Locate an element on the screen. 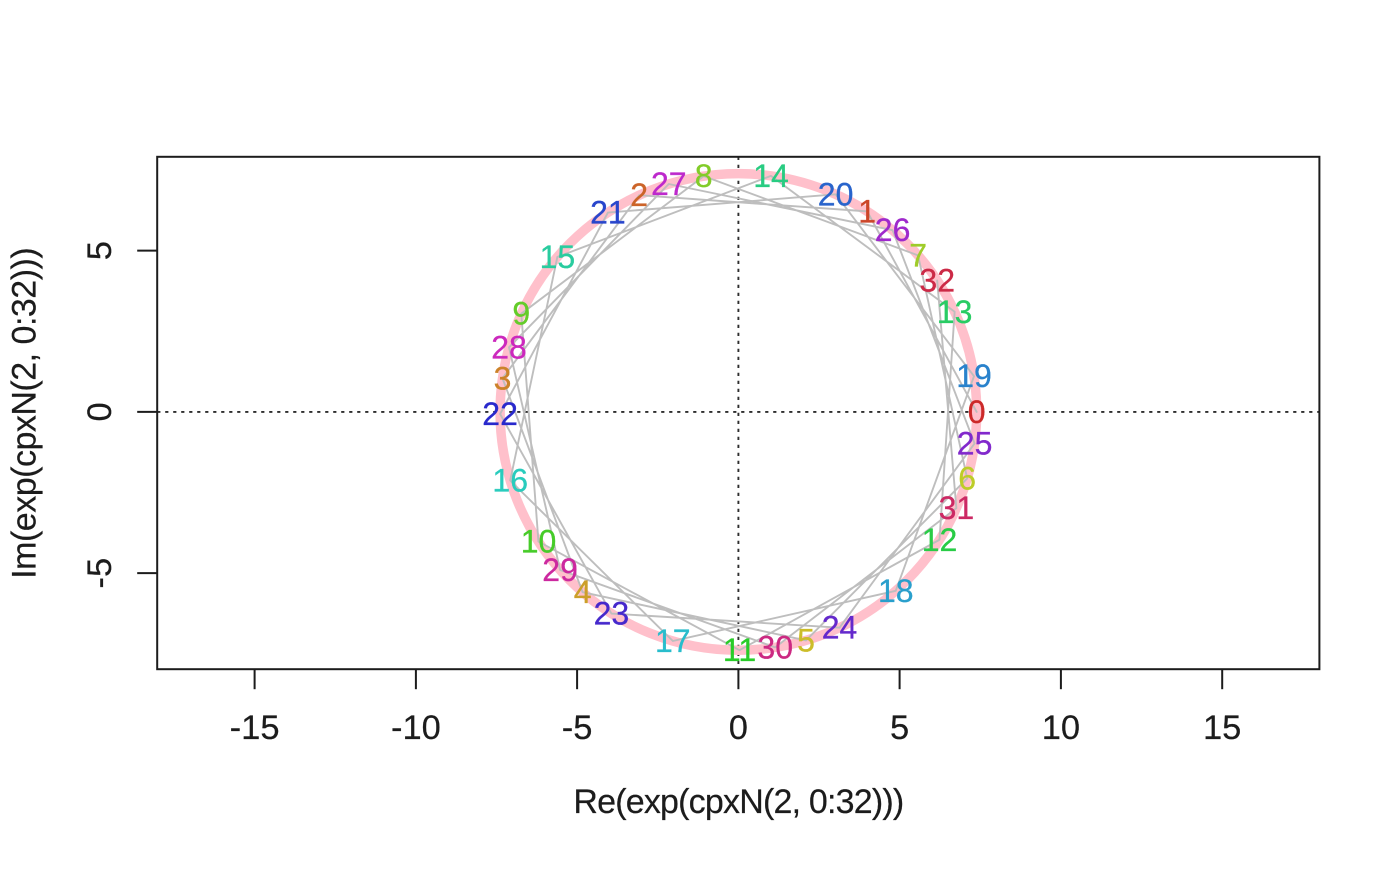 This screenshot has height=871, width=1400. svg-text: 32 is located at coordinates (937, 281).